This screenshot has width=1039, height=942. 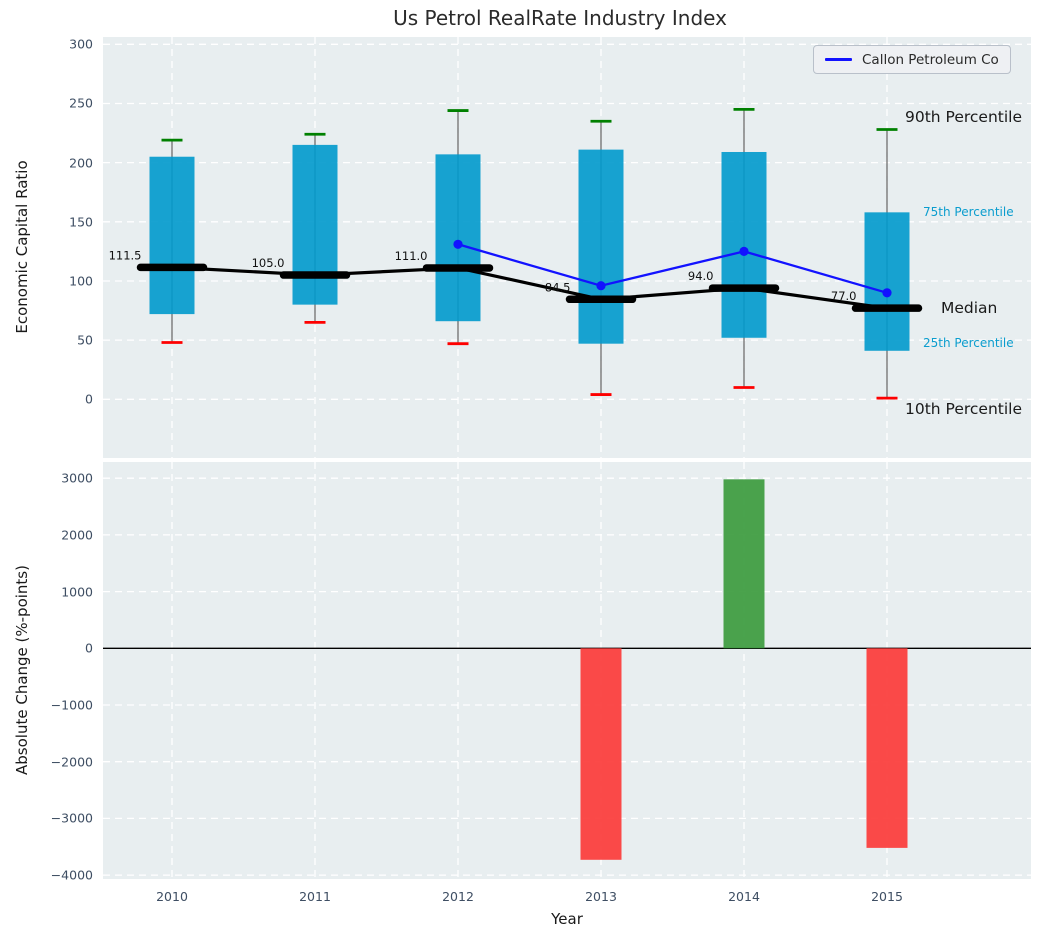 I want to click on iqr-box-2015, so click(x=887, y=281).